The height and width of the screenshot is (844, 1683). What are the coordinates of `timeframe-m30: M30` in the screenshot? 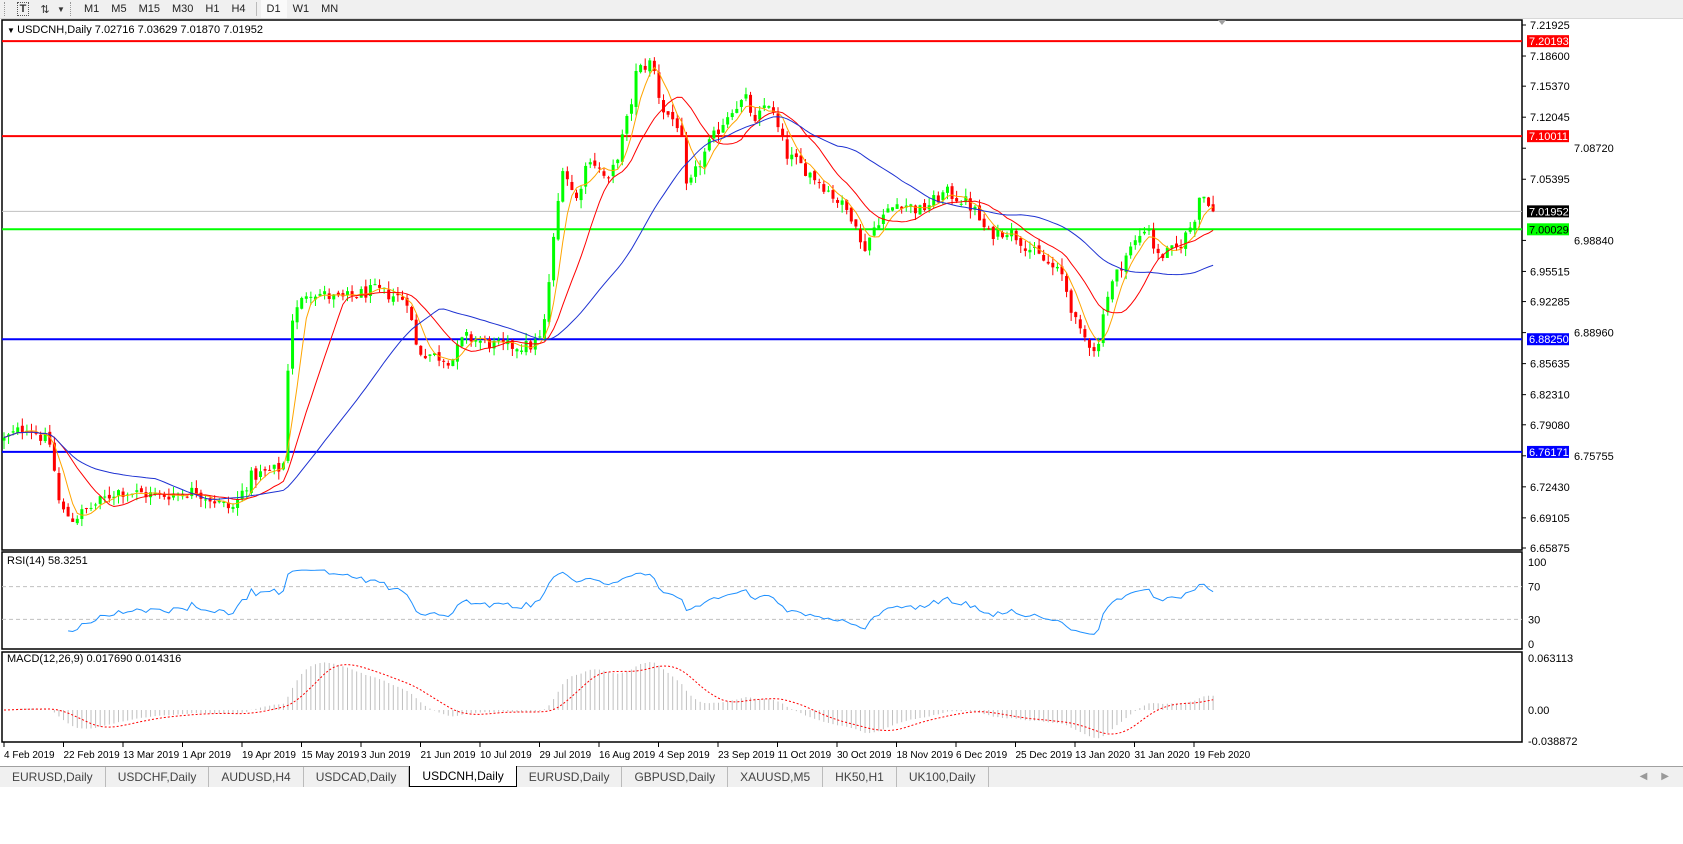 It's located at (182, 9).